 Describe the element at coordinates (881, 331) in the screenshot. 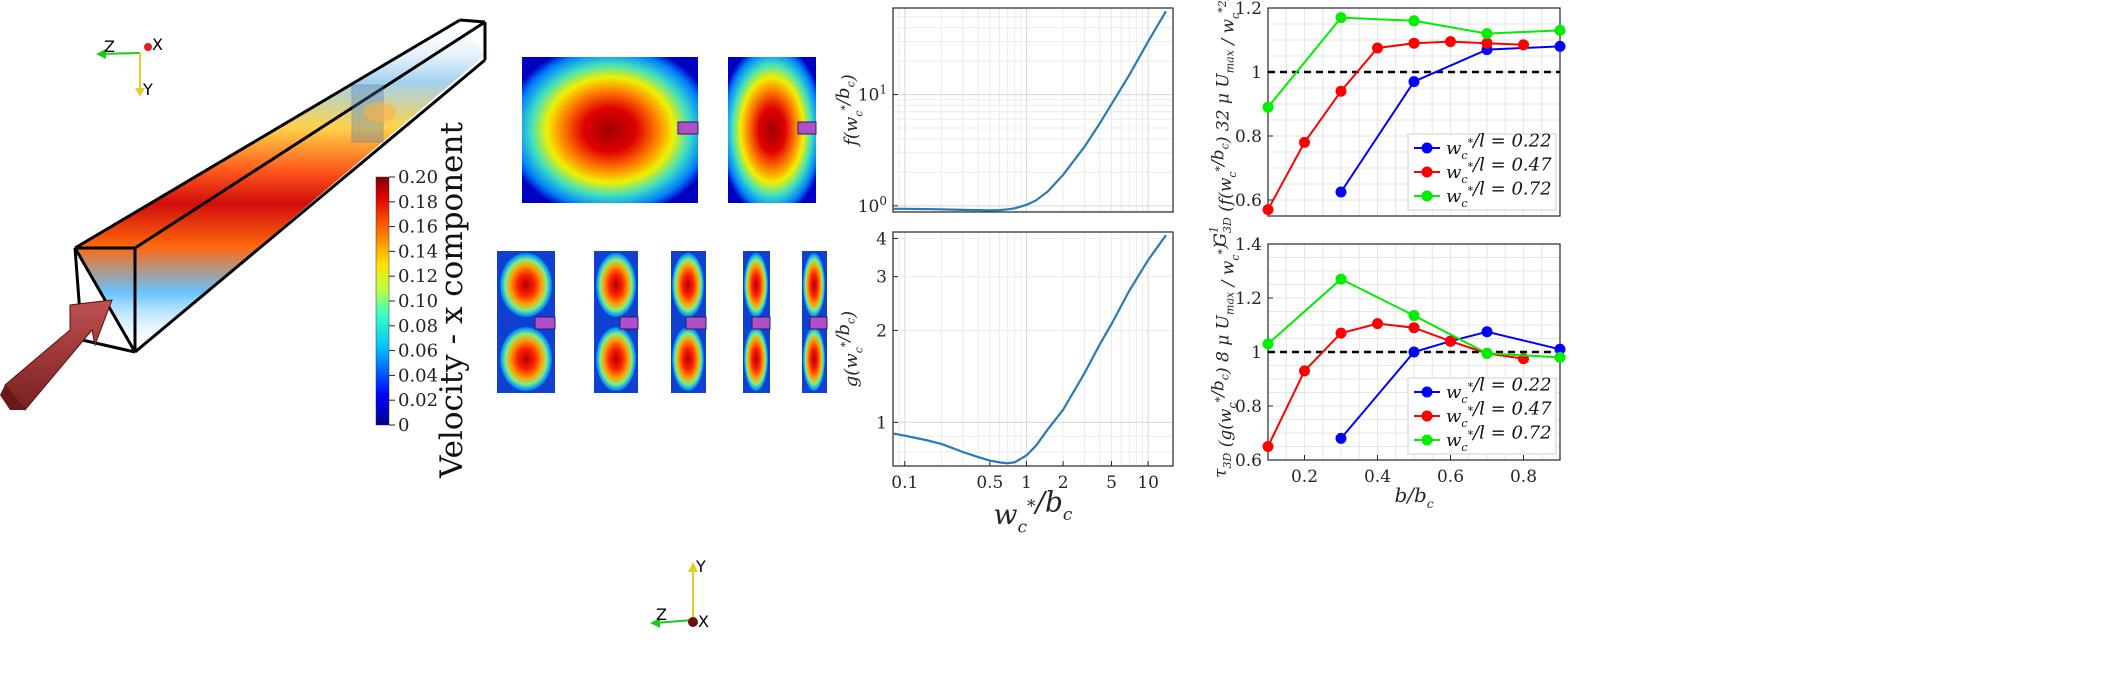

I see `y-tick-label: 2` at that location.